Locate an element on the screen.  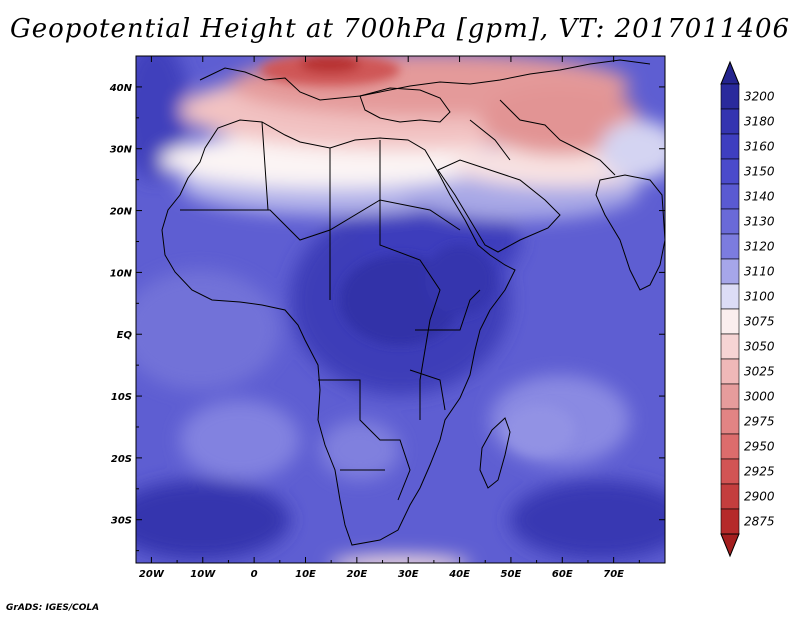
colorbar-top-arrow is located at coordinates (730, 72).